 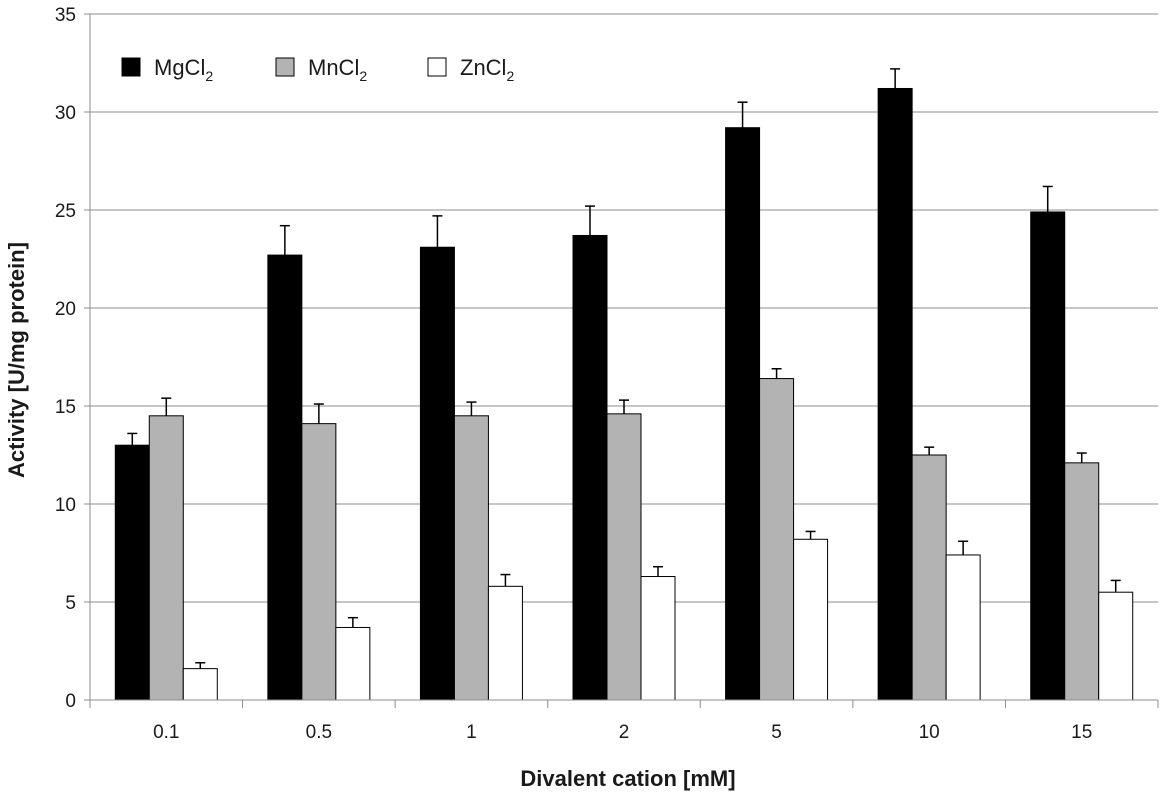 What do you see at coordinates (929, 732) in the screenshot?
I see `x-tick-label: 10` at bounding box center [929, 732].